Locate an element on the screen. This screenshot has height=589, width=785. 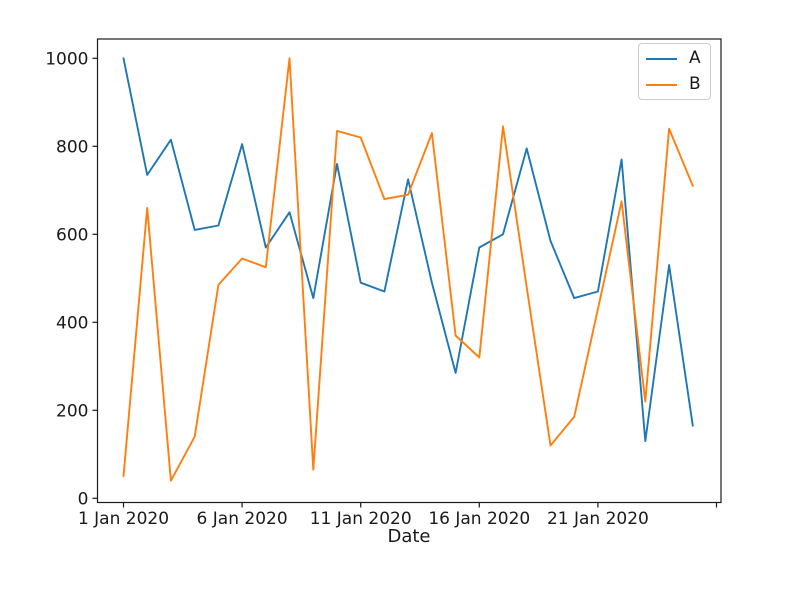
x-tick-label: 11 Jan 2020 is located at coordinates (361, 519).